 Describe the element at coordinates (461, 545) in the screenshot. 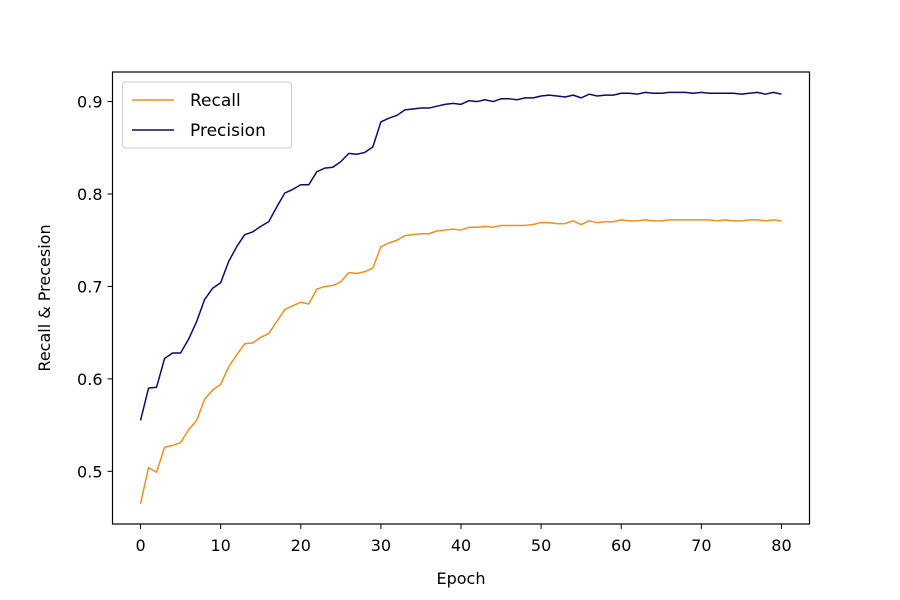

I see `x-tick-label: 40` at that location.